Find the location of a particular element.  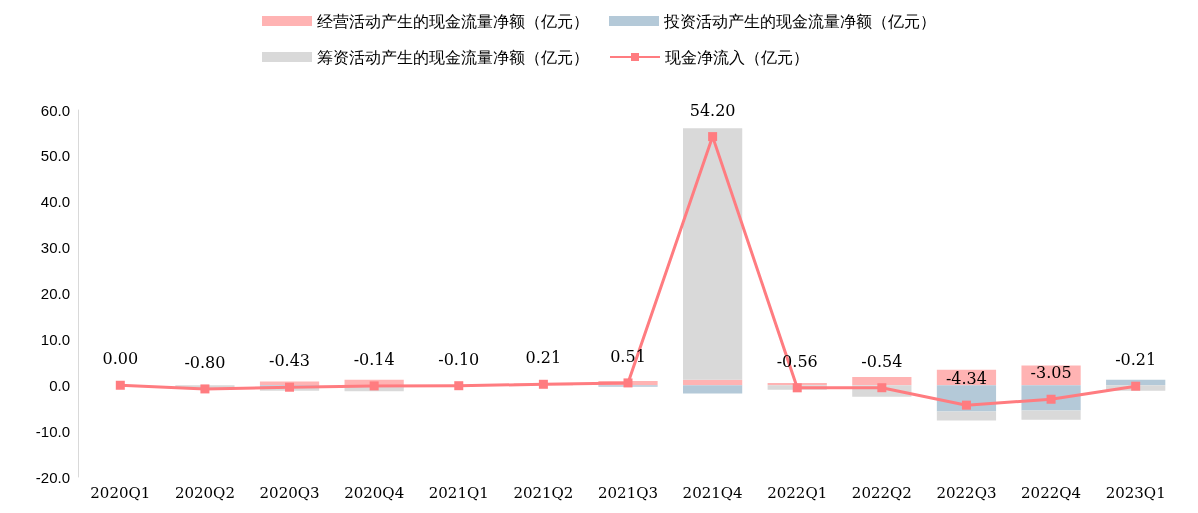

data-label: -0.54 is located at coordinates (882, 361).